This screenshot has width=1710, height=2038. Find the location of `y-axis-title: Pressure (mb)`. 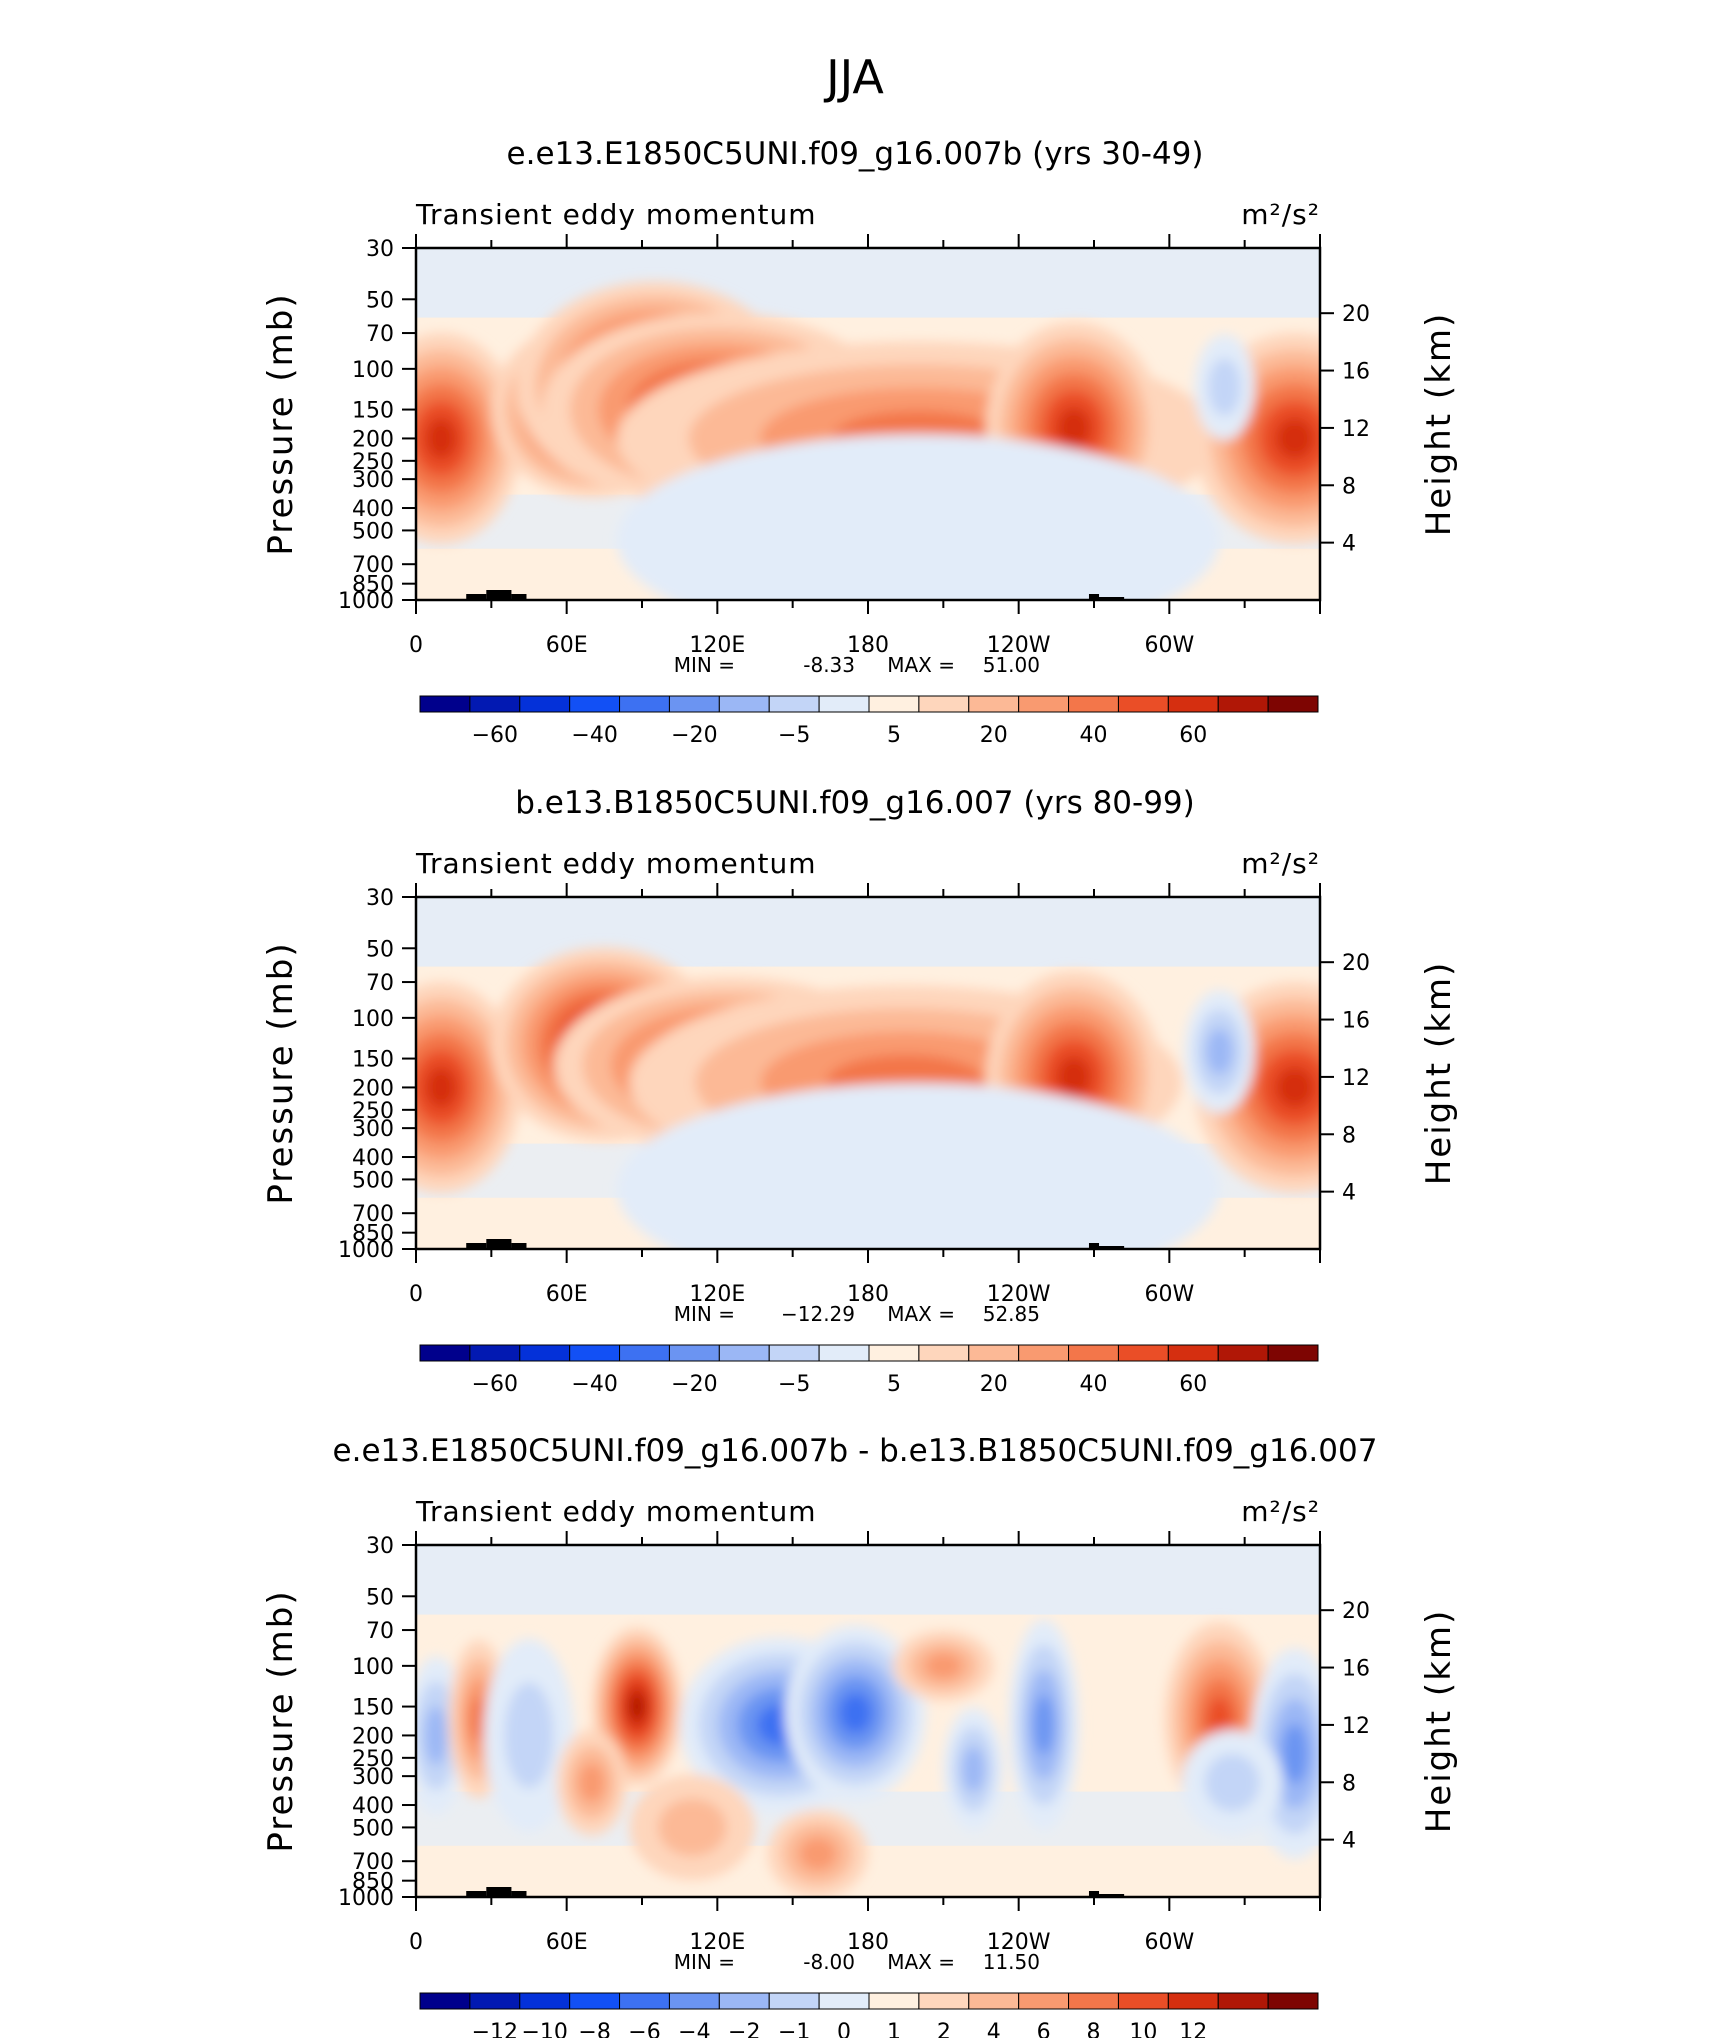

y-axis-title: Pressure (mb) is located at coordinates (281, 423).